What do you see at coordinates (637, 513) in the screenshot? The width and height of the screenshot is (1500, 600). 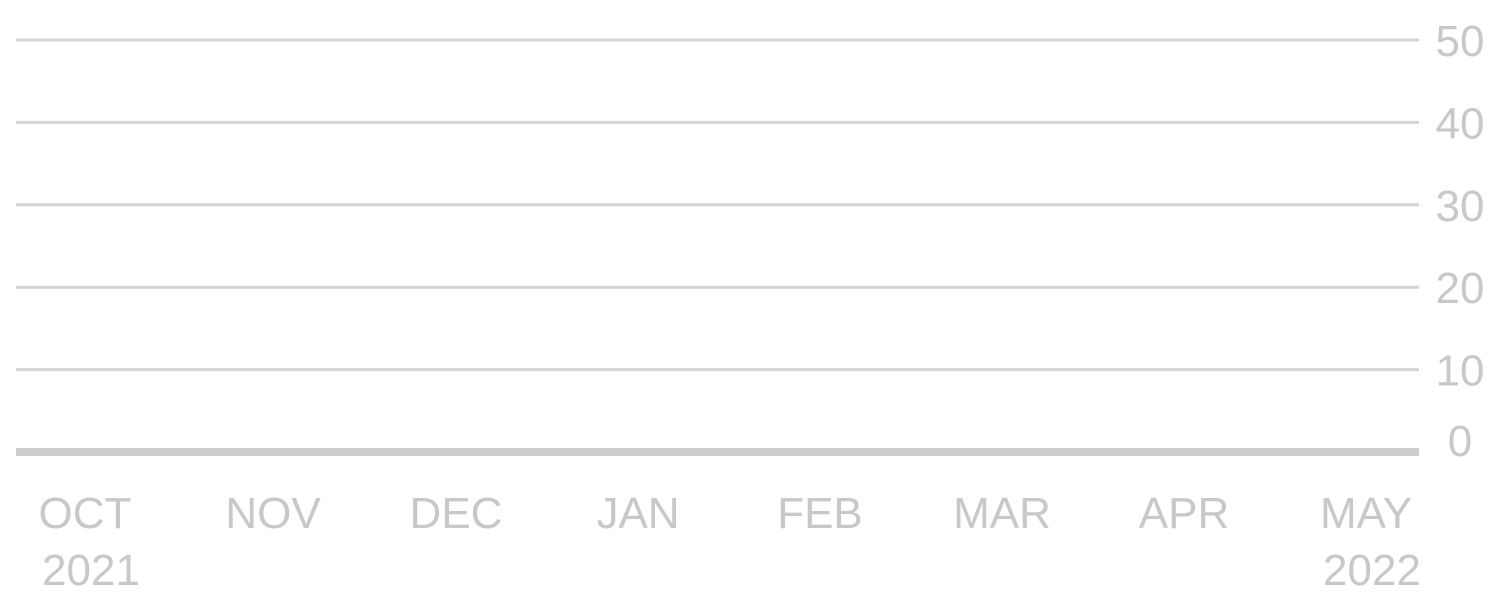 I see `x-tick-month-label: JAN` at bounding box center [637, 513].